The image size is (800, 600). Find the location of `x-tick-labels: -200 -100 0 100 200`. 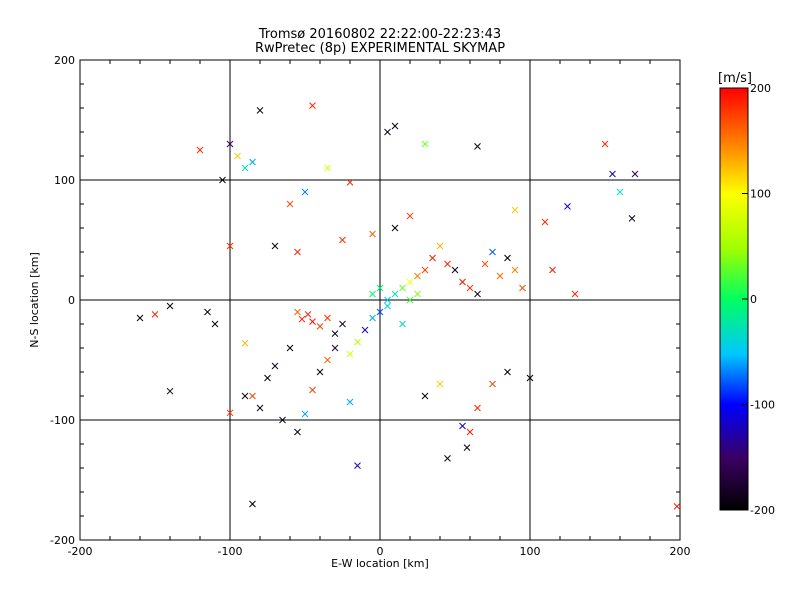

x-tick-labels: -200 -100 0 100 200 is located at coordinates (379, 551).